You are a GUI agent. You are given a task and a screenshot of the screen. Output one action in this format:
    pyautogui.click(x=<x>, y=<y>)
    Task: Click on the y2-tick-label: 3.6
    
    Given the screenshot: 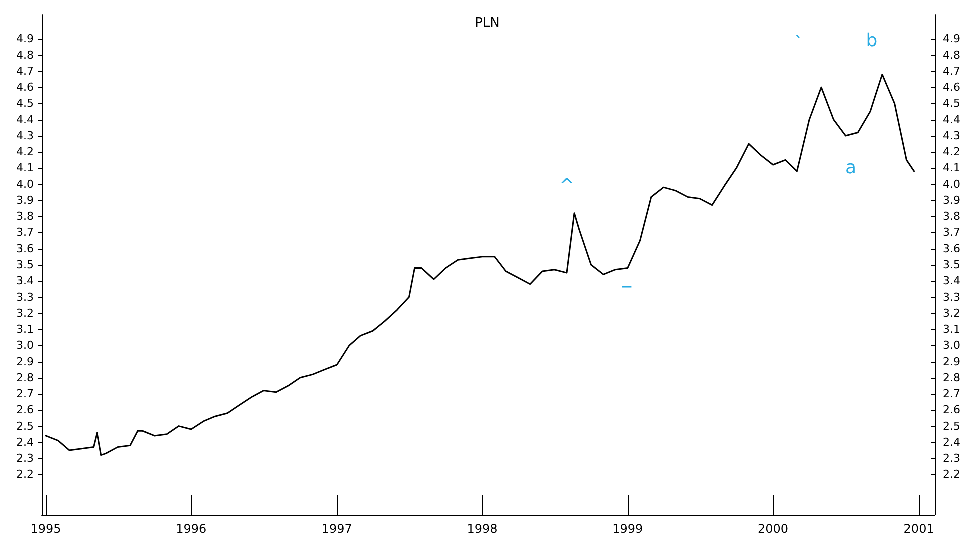 What is the action you would take?
    pyautogui.click(x=951, y=249)
    